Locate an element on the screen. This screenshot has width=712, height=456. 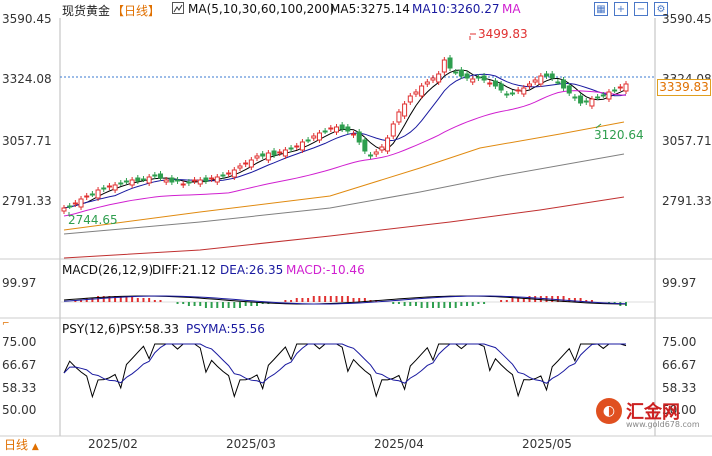
ma100-line is located at coordinates (344, 194).